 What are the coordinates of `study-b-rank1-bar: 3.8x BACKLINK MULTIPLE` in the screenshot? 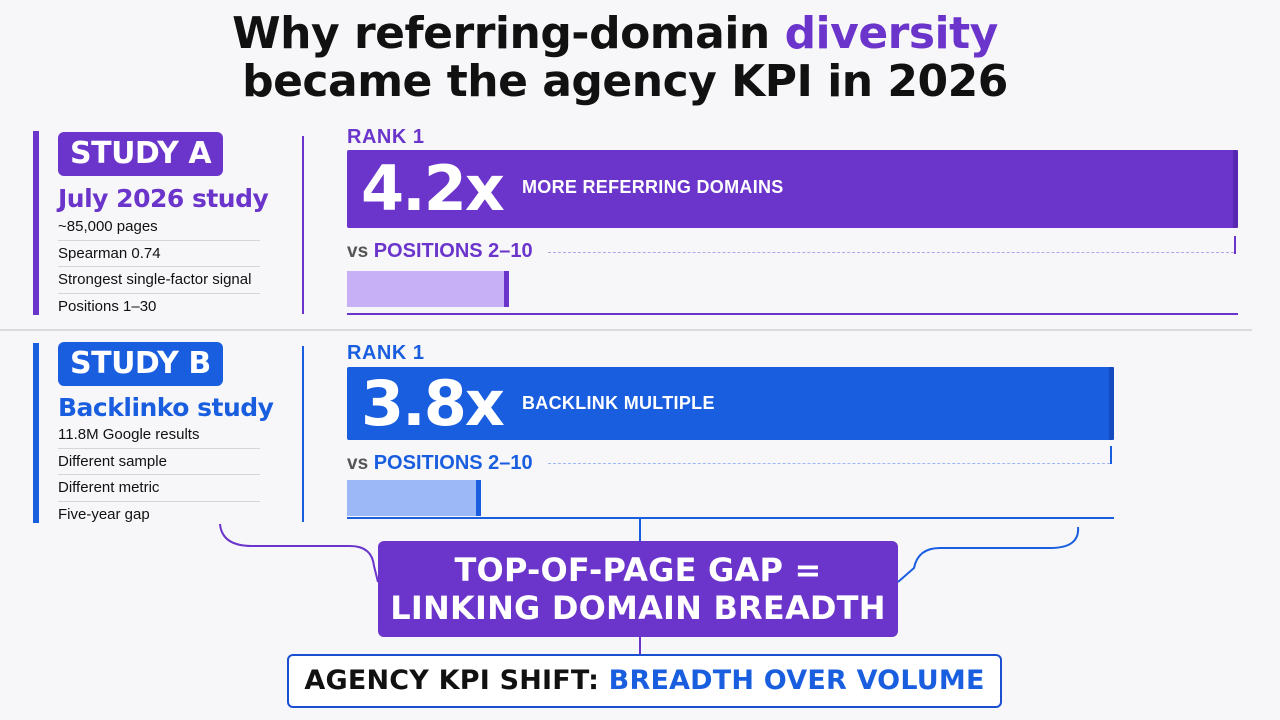 It's located at (730, 403).